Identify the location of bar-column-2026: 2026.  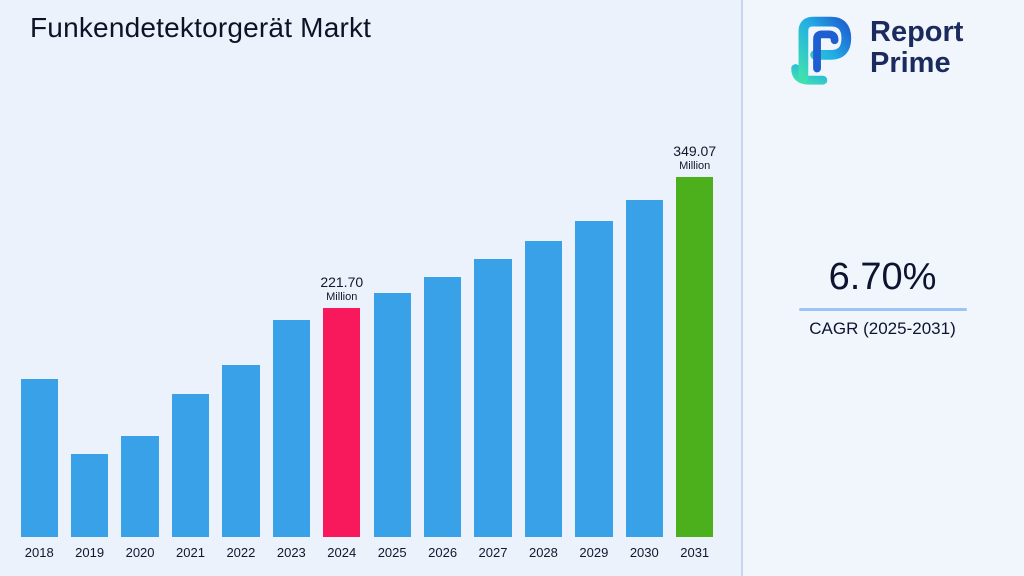
(442, 329).